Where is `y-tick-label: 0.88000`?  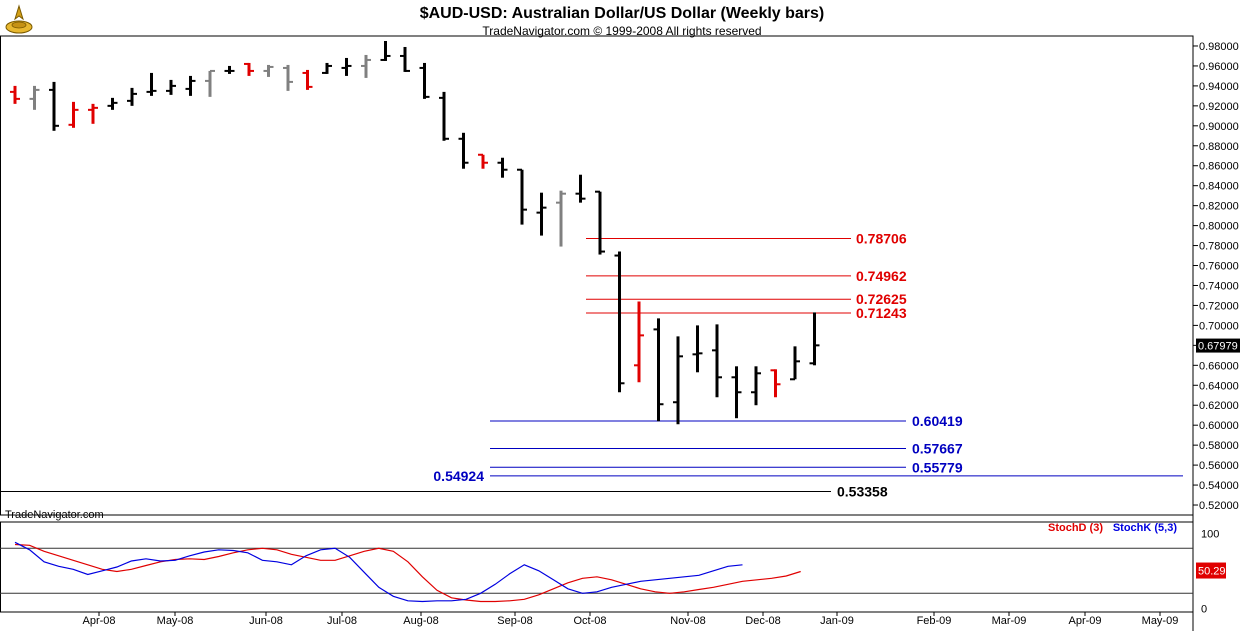 y-tick-label: 0.88000 is located at coordinates (1219, 147).